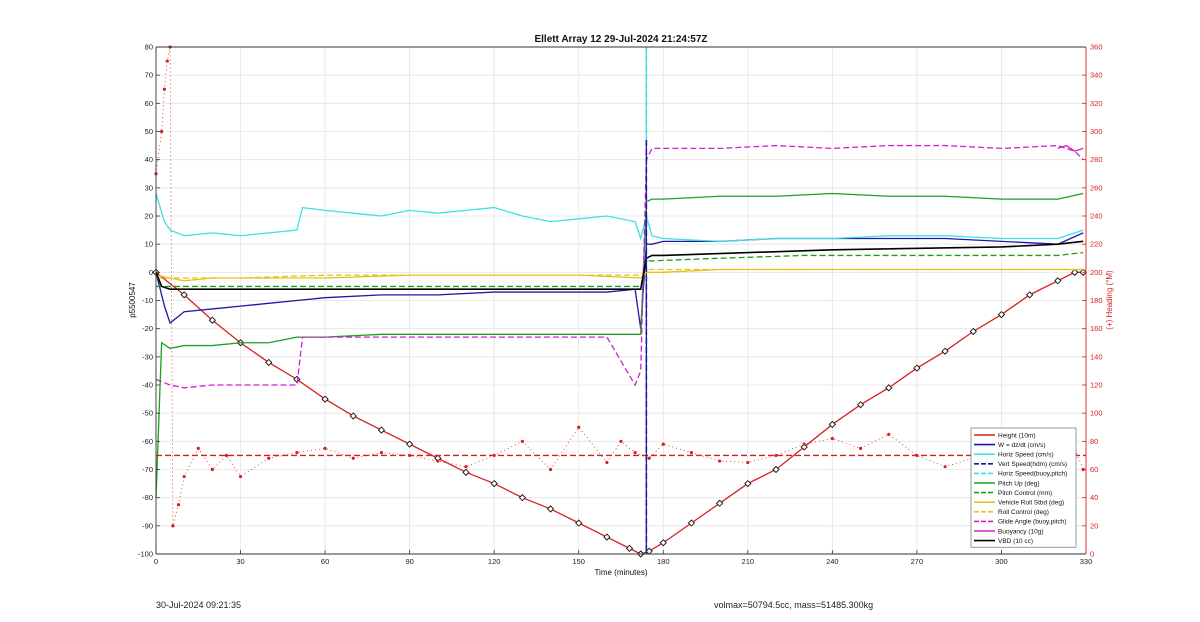 Image resolution: width=1200 pixels, height=622 pixels. What do you see at coordinates (147, 385) in the screenshot?
I see `y-tick-label: -40` at bounding box center [147, 385].